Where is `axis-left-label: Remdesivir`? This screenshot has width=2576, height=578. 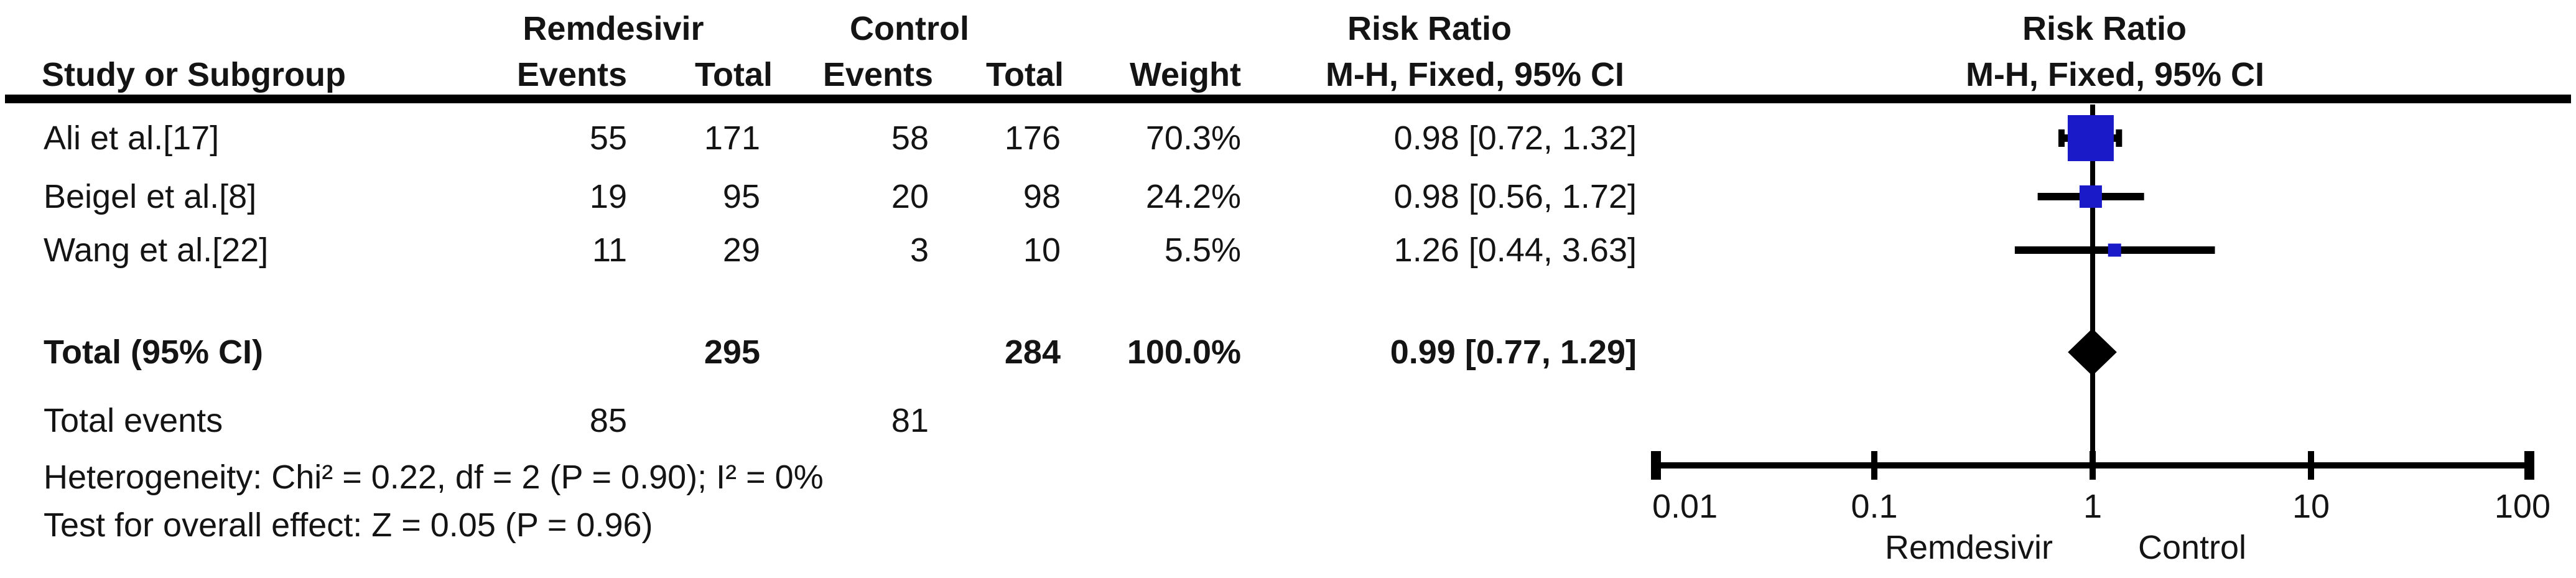
axis-left-label: Remdesivir is located at coordinates (1969, 548).